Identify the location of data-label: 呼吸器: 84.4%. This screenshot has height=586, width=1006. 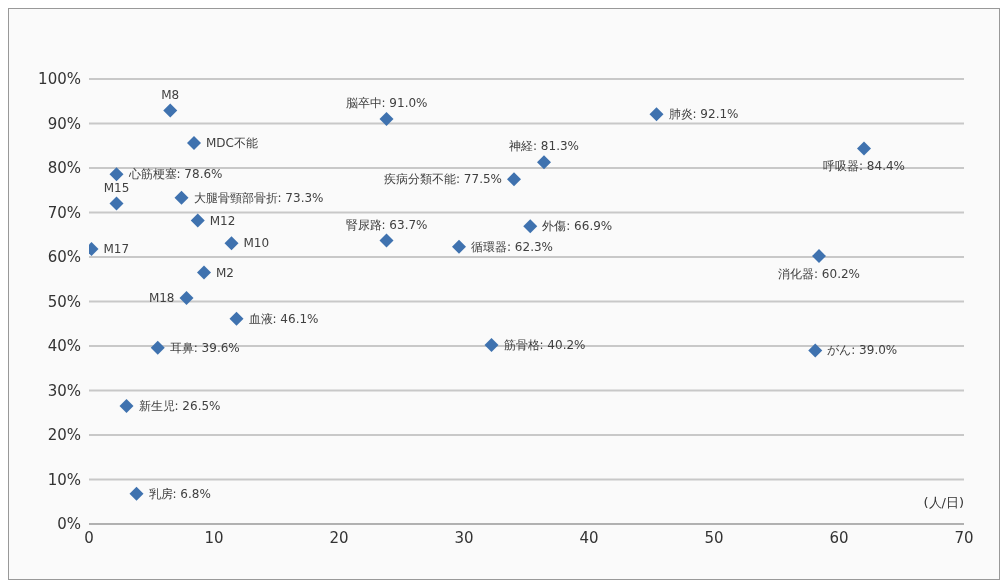
(864, 166).